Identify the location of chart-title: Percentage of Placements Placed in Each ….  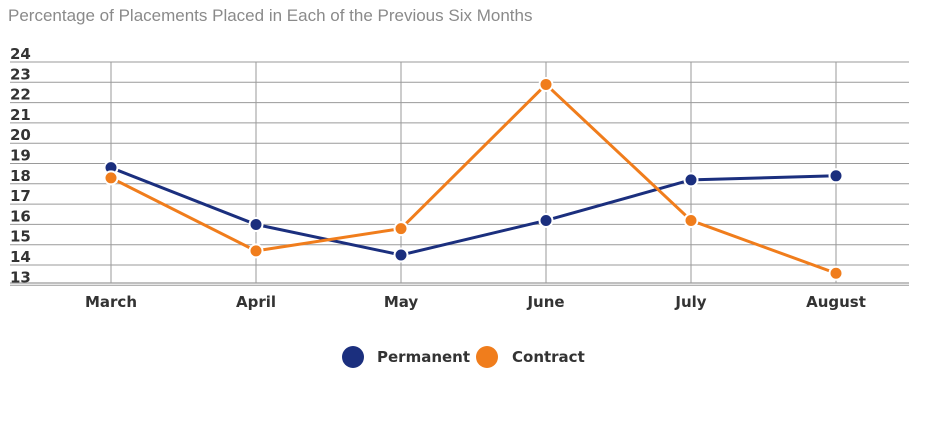
(270, 15).